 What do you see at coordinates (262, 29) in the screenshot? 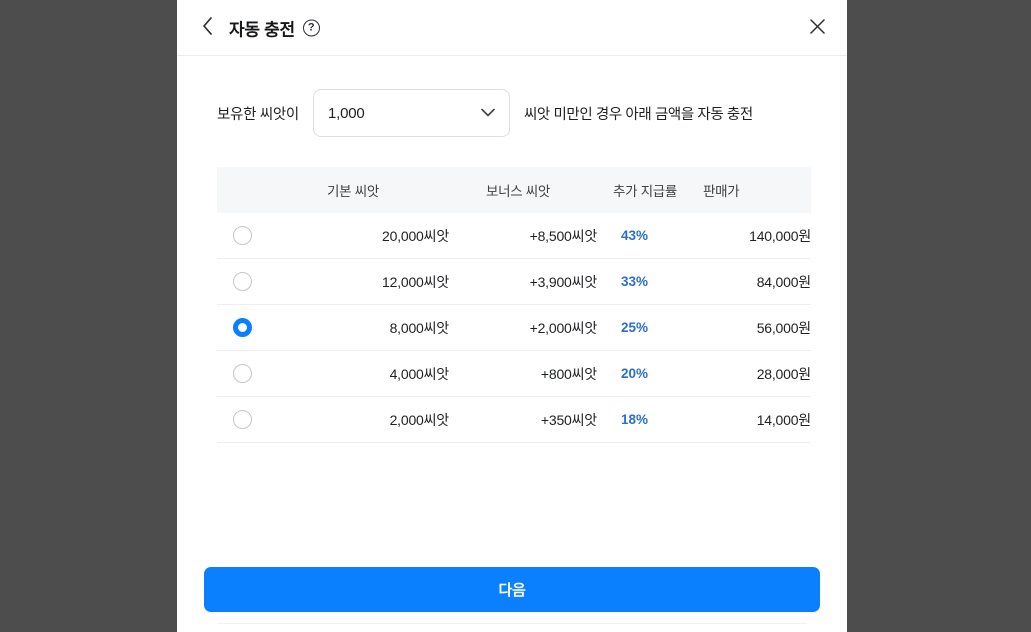
I see `page-title: 자동 충전` at bounding box center [262, 29].